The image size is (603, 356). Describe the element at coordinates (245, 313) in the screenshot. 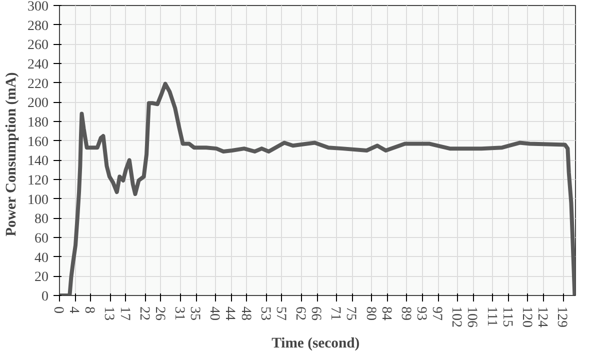

I see `x-tick-label: 48` at that location.